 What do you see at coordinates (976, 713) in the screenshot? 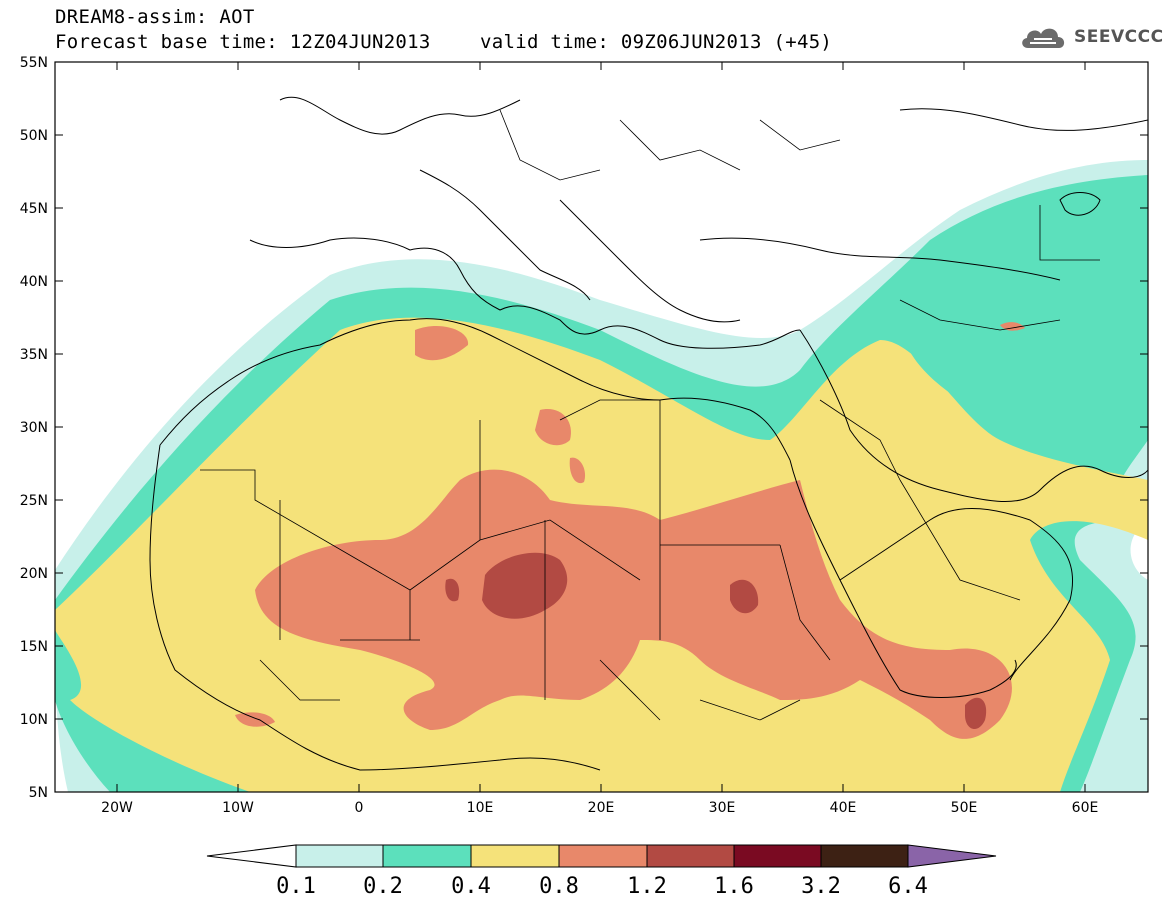
I see `aot-core-somalia` at bounding box center [976, 713].